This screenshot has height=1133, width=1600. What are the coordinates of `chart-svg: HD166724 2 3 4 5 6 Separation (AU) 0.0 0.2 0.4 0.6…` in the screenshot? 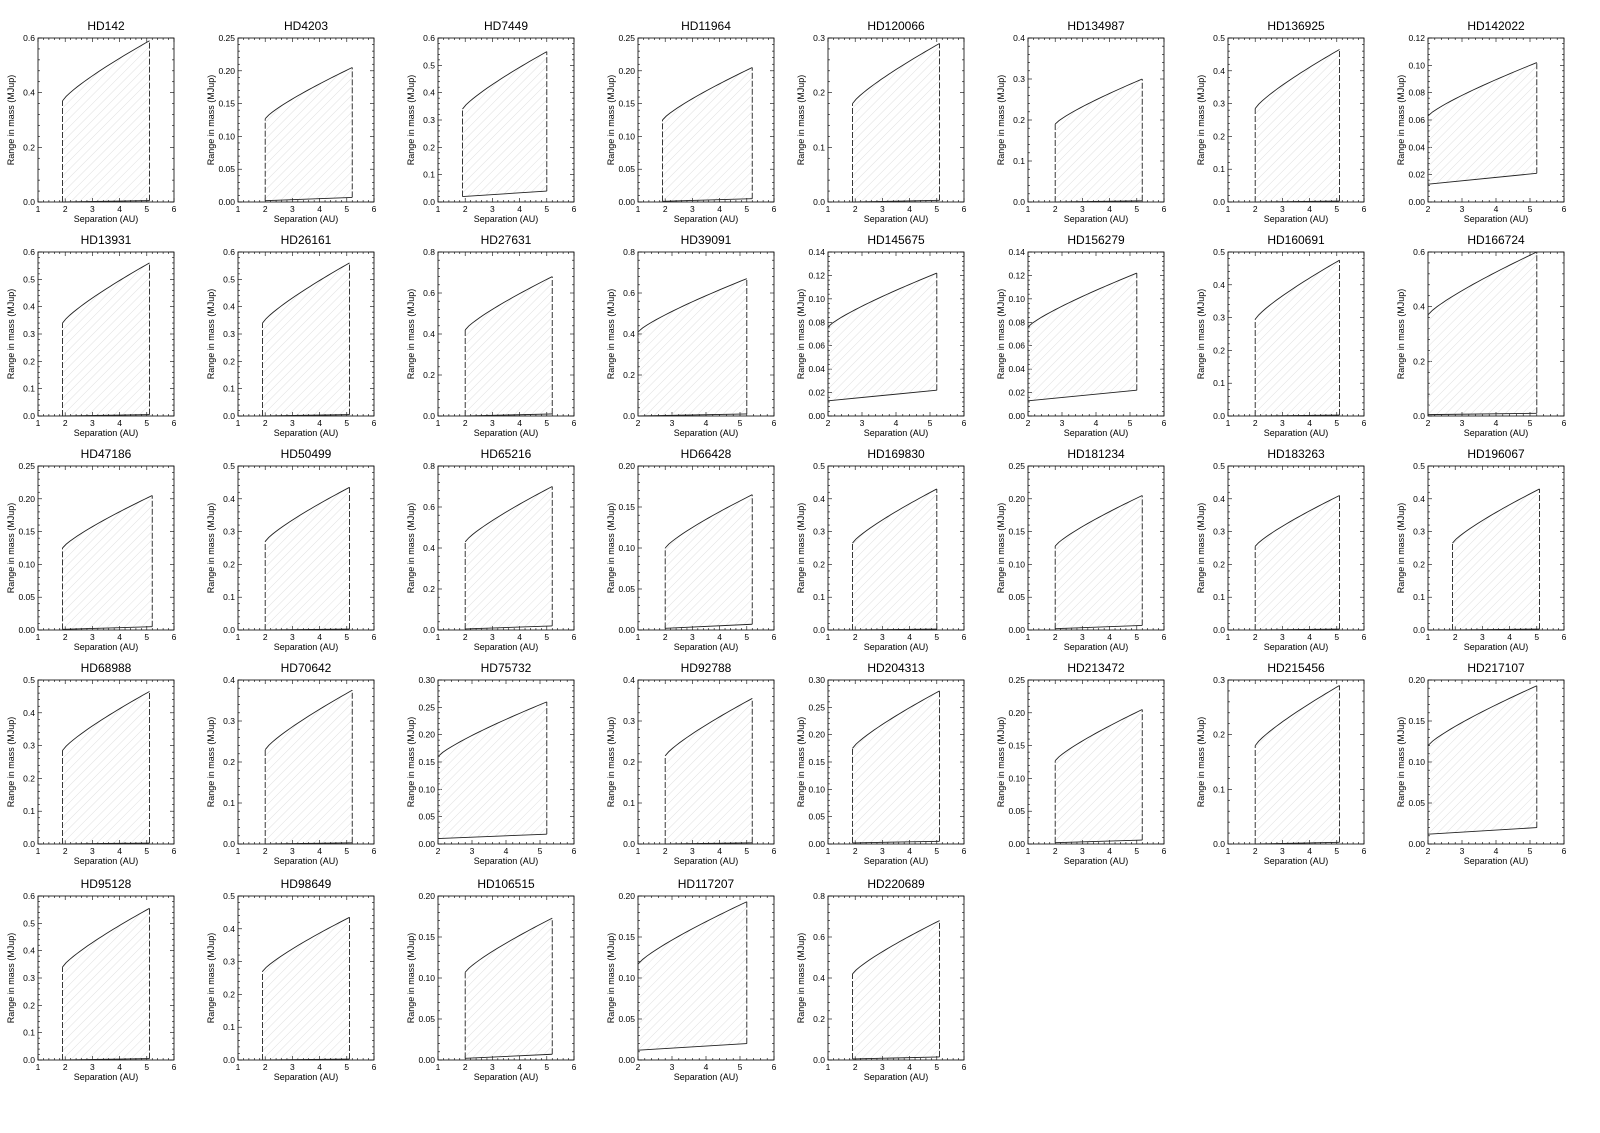 It's located at (1481, 335).